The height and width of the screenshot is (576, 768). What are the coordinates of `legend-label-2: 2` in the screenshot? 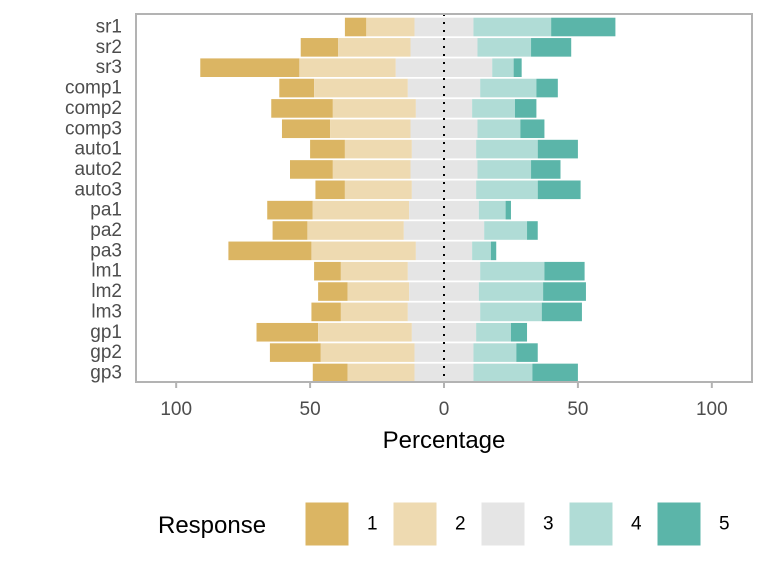 It's located at (460, 524).